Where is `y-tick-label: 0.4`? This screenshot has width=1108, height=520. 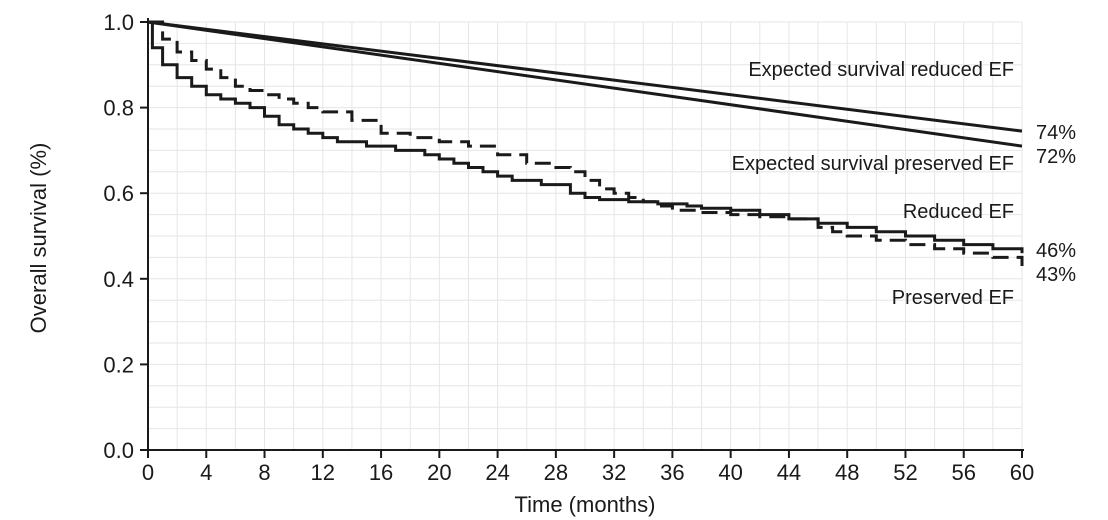
y-tick-label: 0.4 is located at coordinates (118, 279).